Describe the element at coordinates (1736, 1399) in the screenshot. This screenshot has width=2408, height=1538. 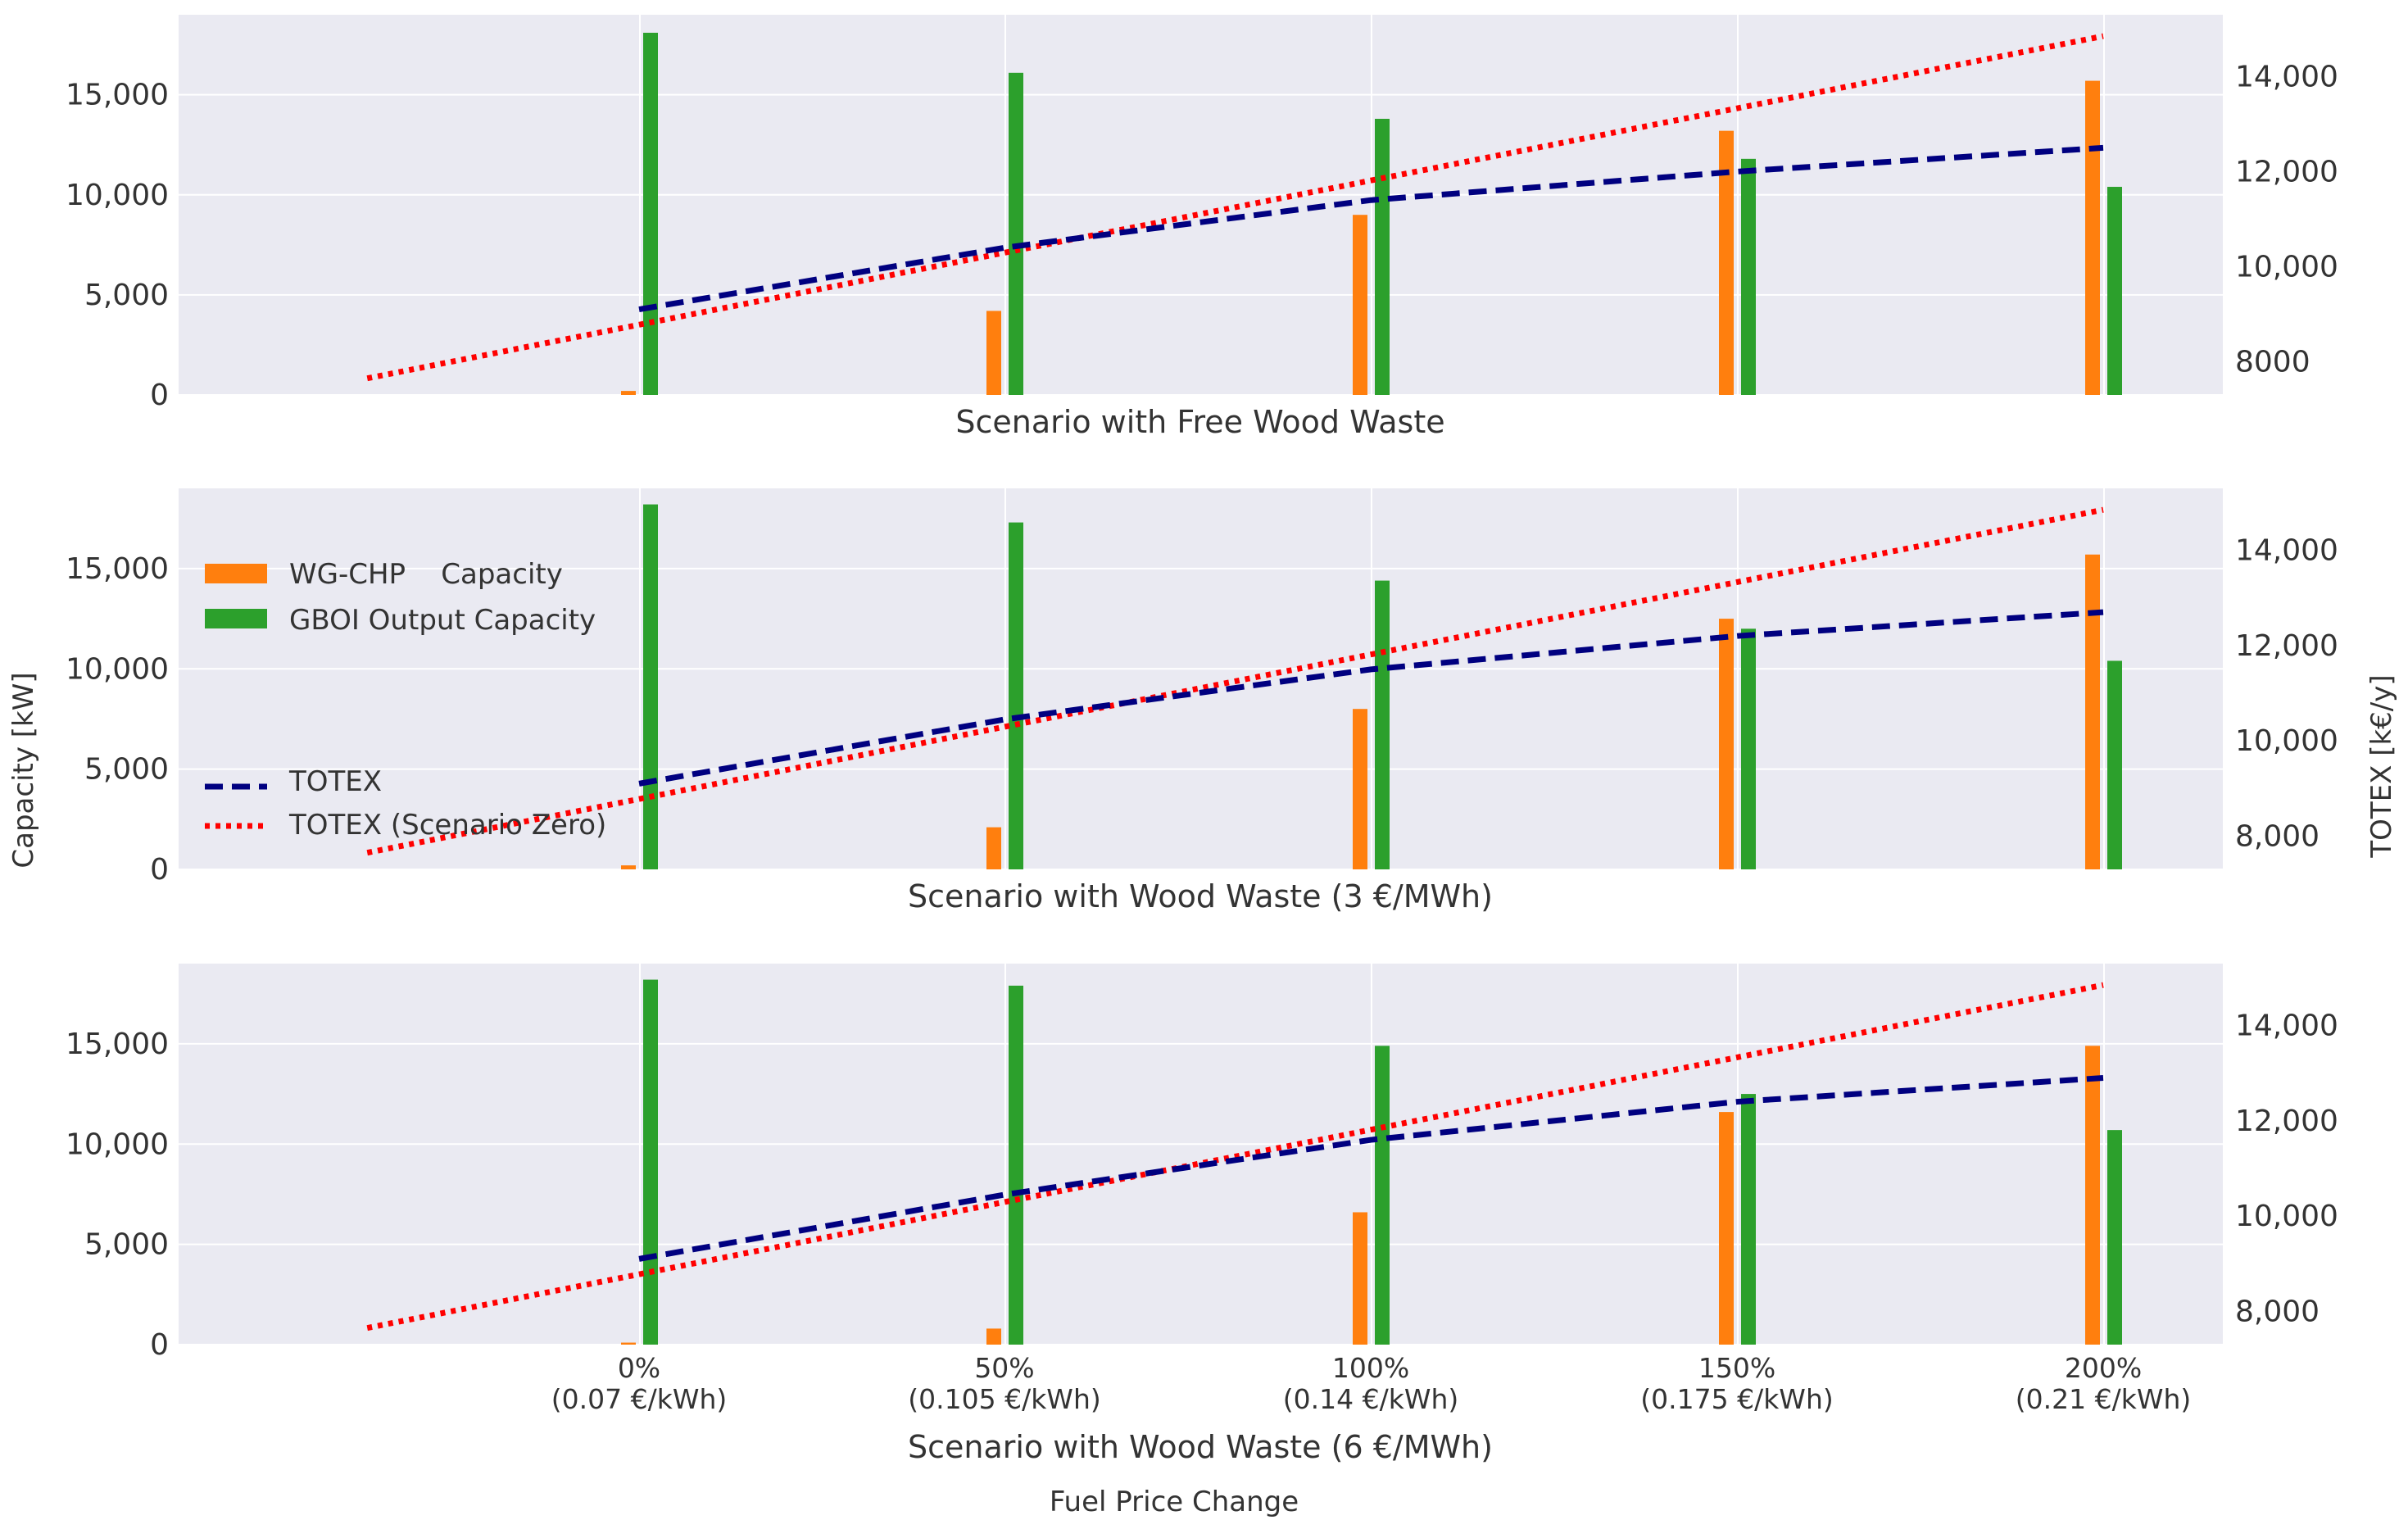
I see `x-tick-sublabel: (0.175 €/kWh)` at that location.